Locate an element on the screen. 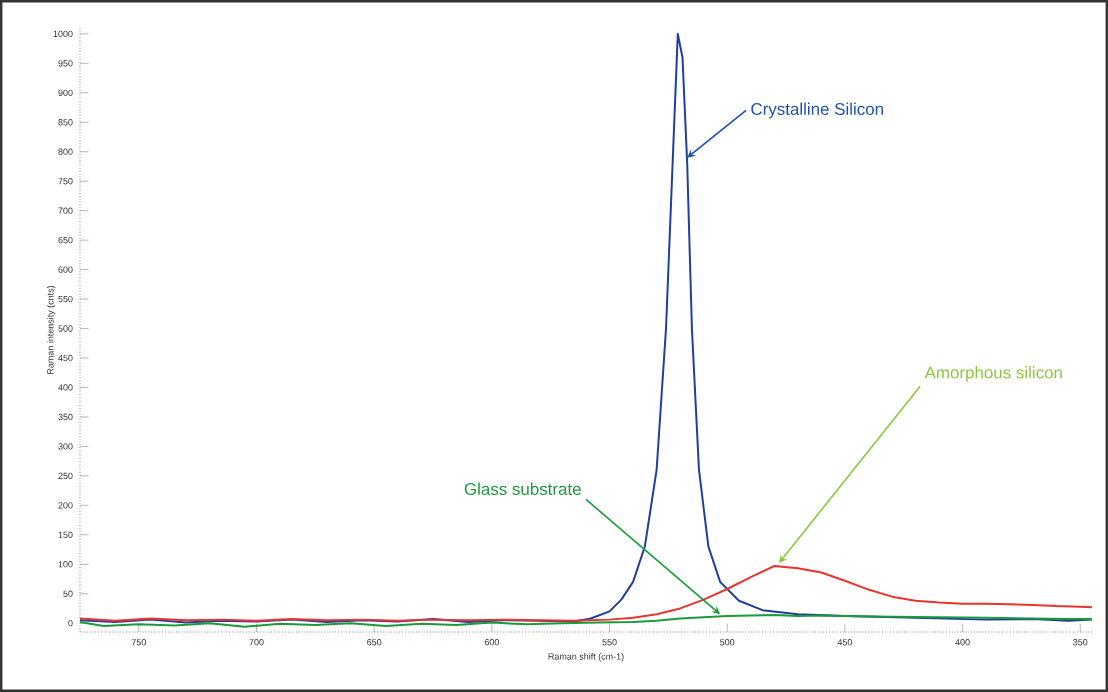 The width and height of the screenshot is (1108, 692). annotation: Crystalline Silicon is located at coordinates (817, 110).